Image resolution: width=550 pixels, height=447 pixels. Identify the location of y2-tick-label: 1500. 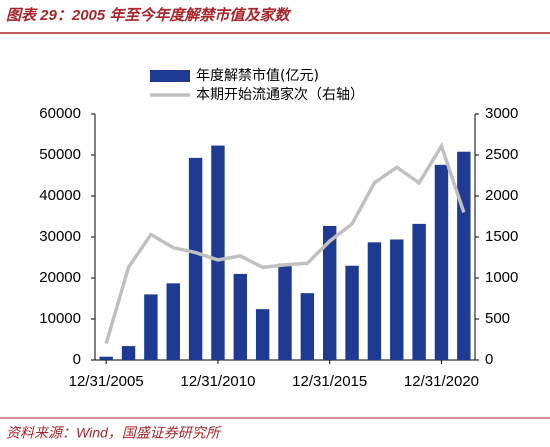
(501, 236).